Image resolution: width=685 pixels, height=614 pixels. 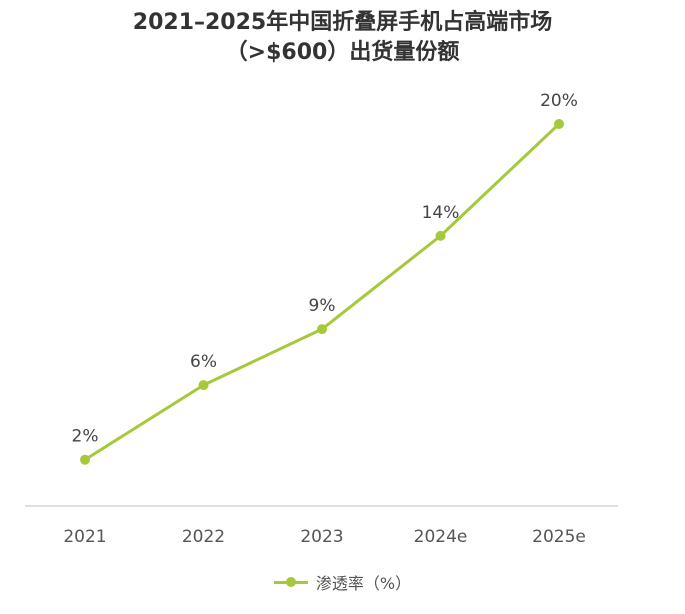 I want to click on chart-title-line-1: 2021–2025年中国折叠屏手机占高端市场, so click(x=342, y=22).